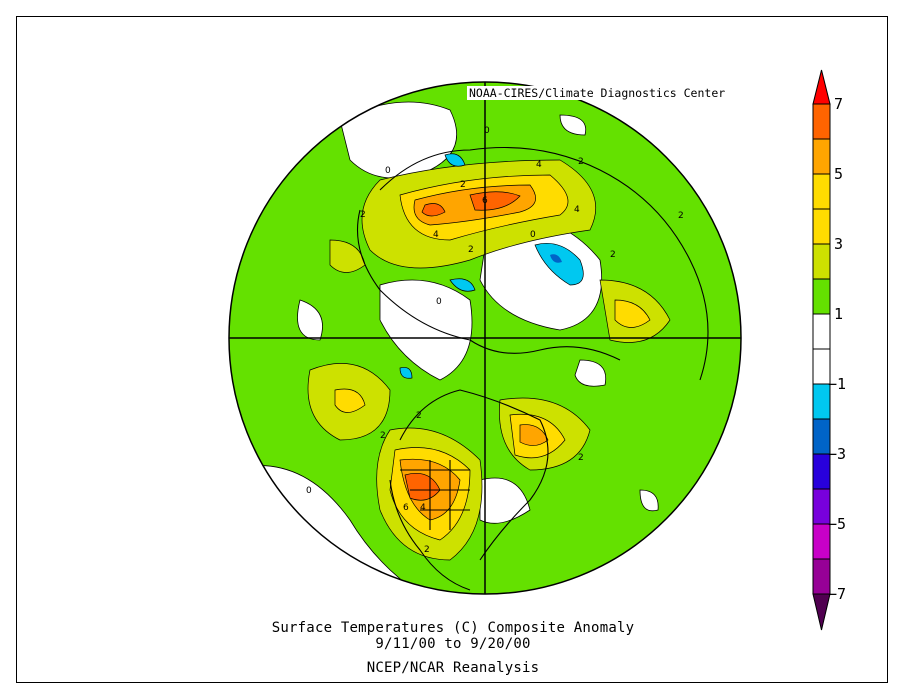 The width and height of the screenshot is (904, 699). I want to click on colorbar-label: 7, so click(839, 104).